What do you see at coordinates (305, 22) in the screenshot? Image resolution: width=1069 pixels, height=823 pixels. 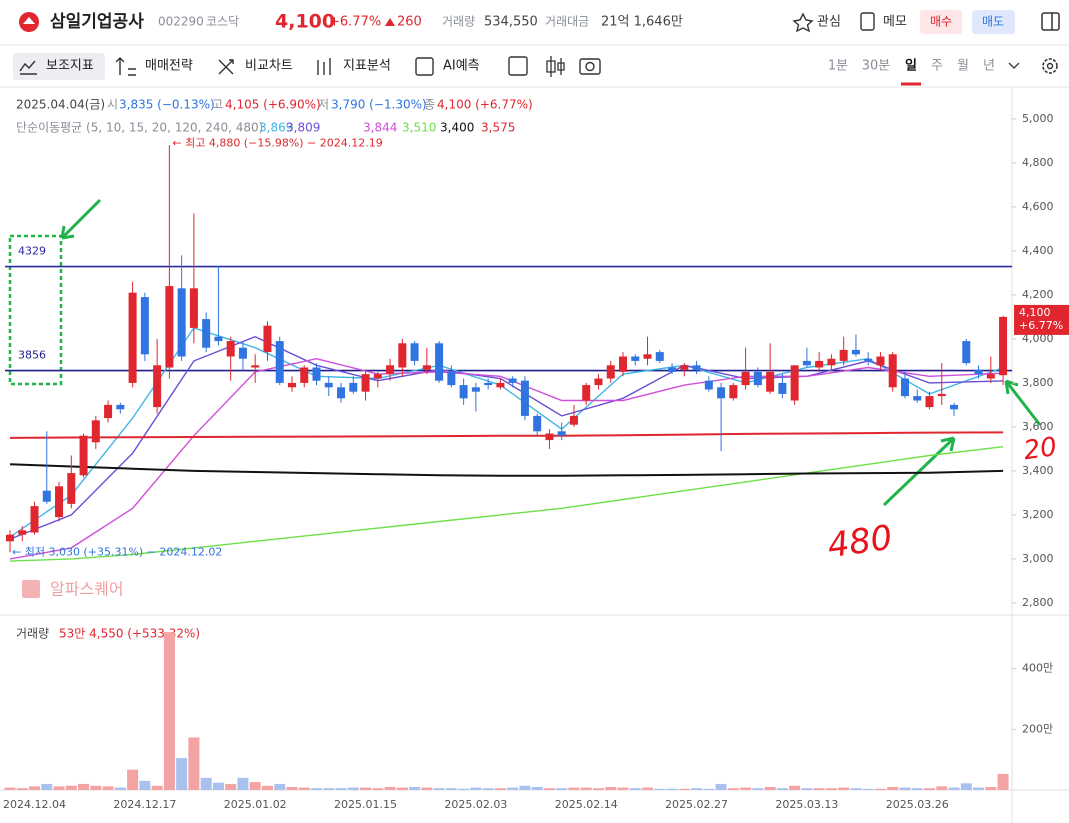 I see `price: 4,100` at bounding box center [305, 22].